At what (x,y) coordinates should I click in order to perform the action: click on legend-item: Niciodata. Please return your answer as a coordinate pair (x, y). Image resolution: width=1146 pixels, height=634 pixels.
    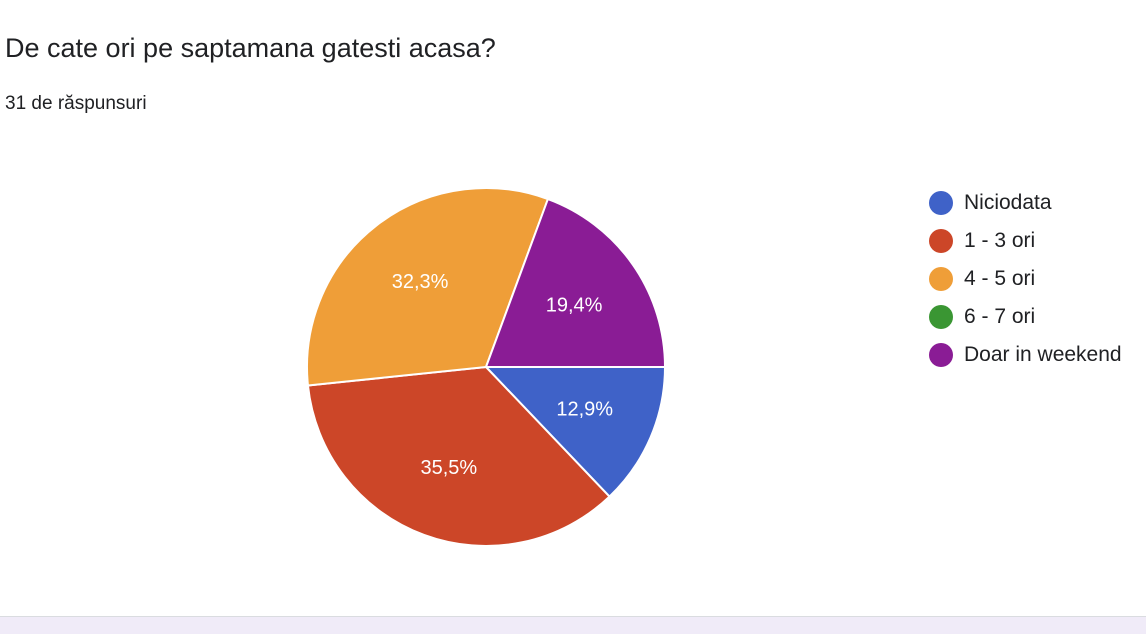
    Looking at the image, I should click on (1025, 203).